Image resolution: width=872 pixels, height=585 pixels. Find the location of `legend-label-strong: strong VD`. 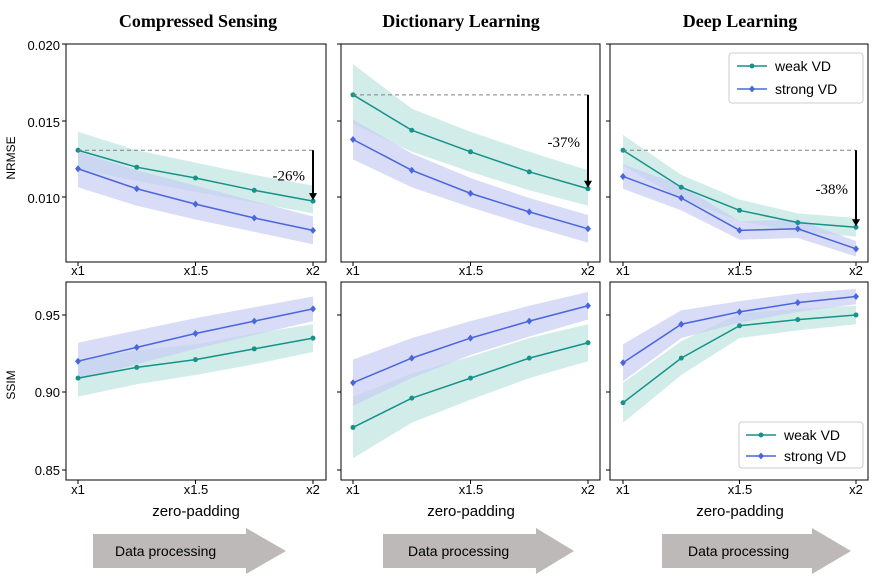

legend-label-strong: strong VD is located at coordinates (815, 456).